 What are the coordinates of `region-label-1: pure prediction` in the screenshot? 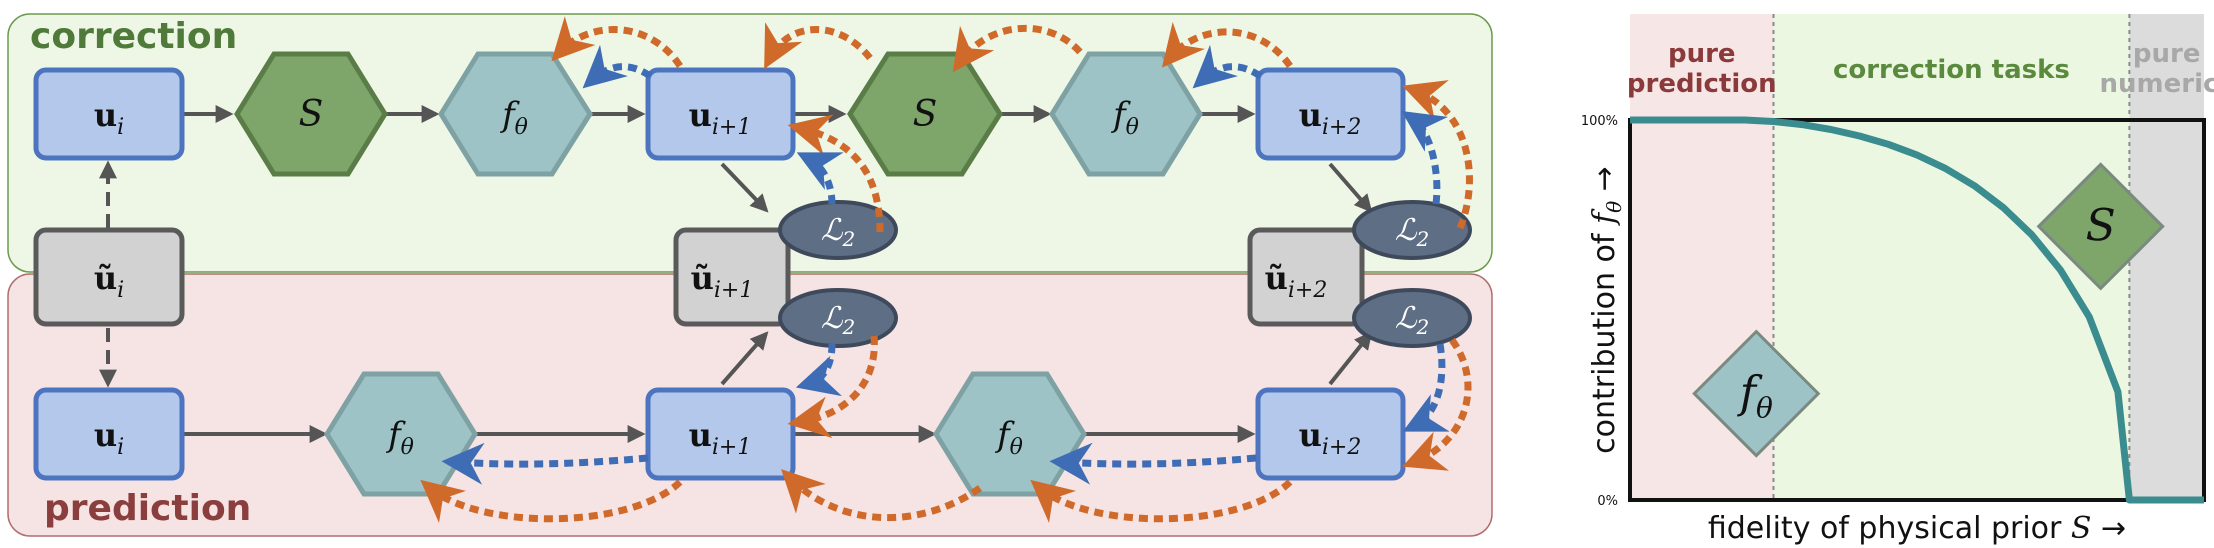 It's located at (1702, 69).